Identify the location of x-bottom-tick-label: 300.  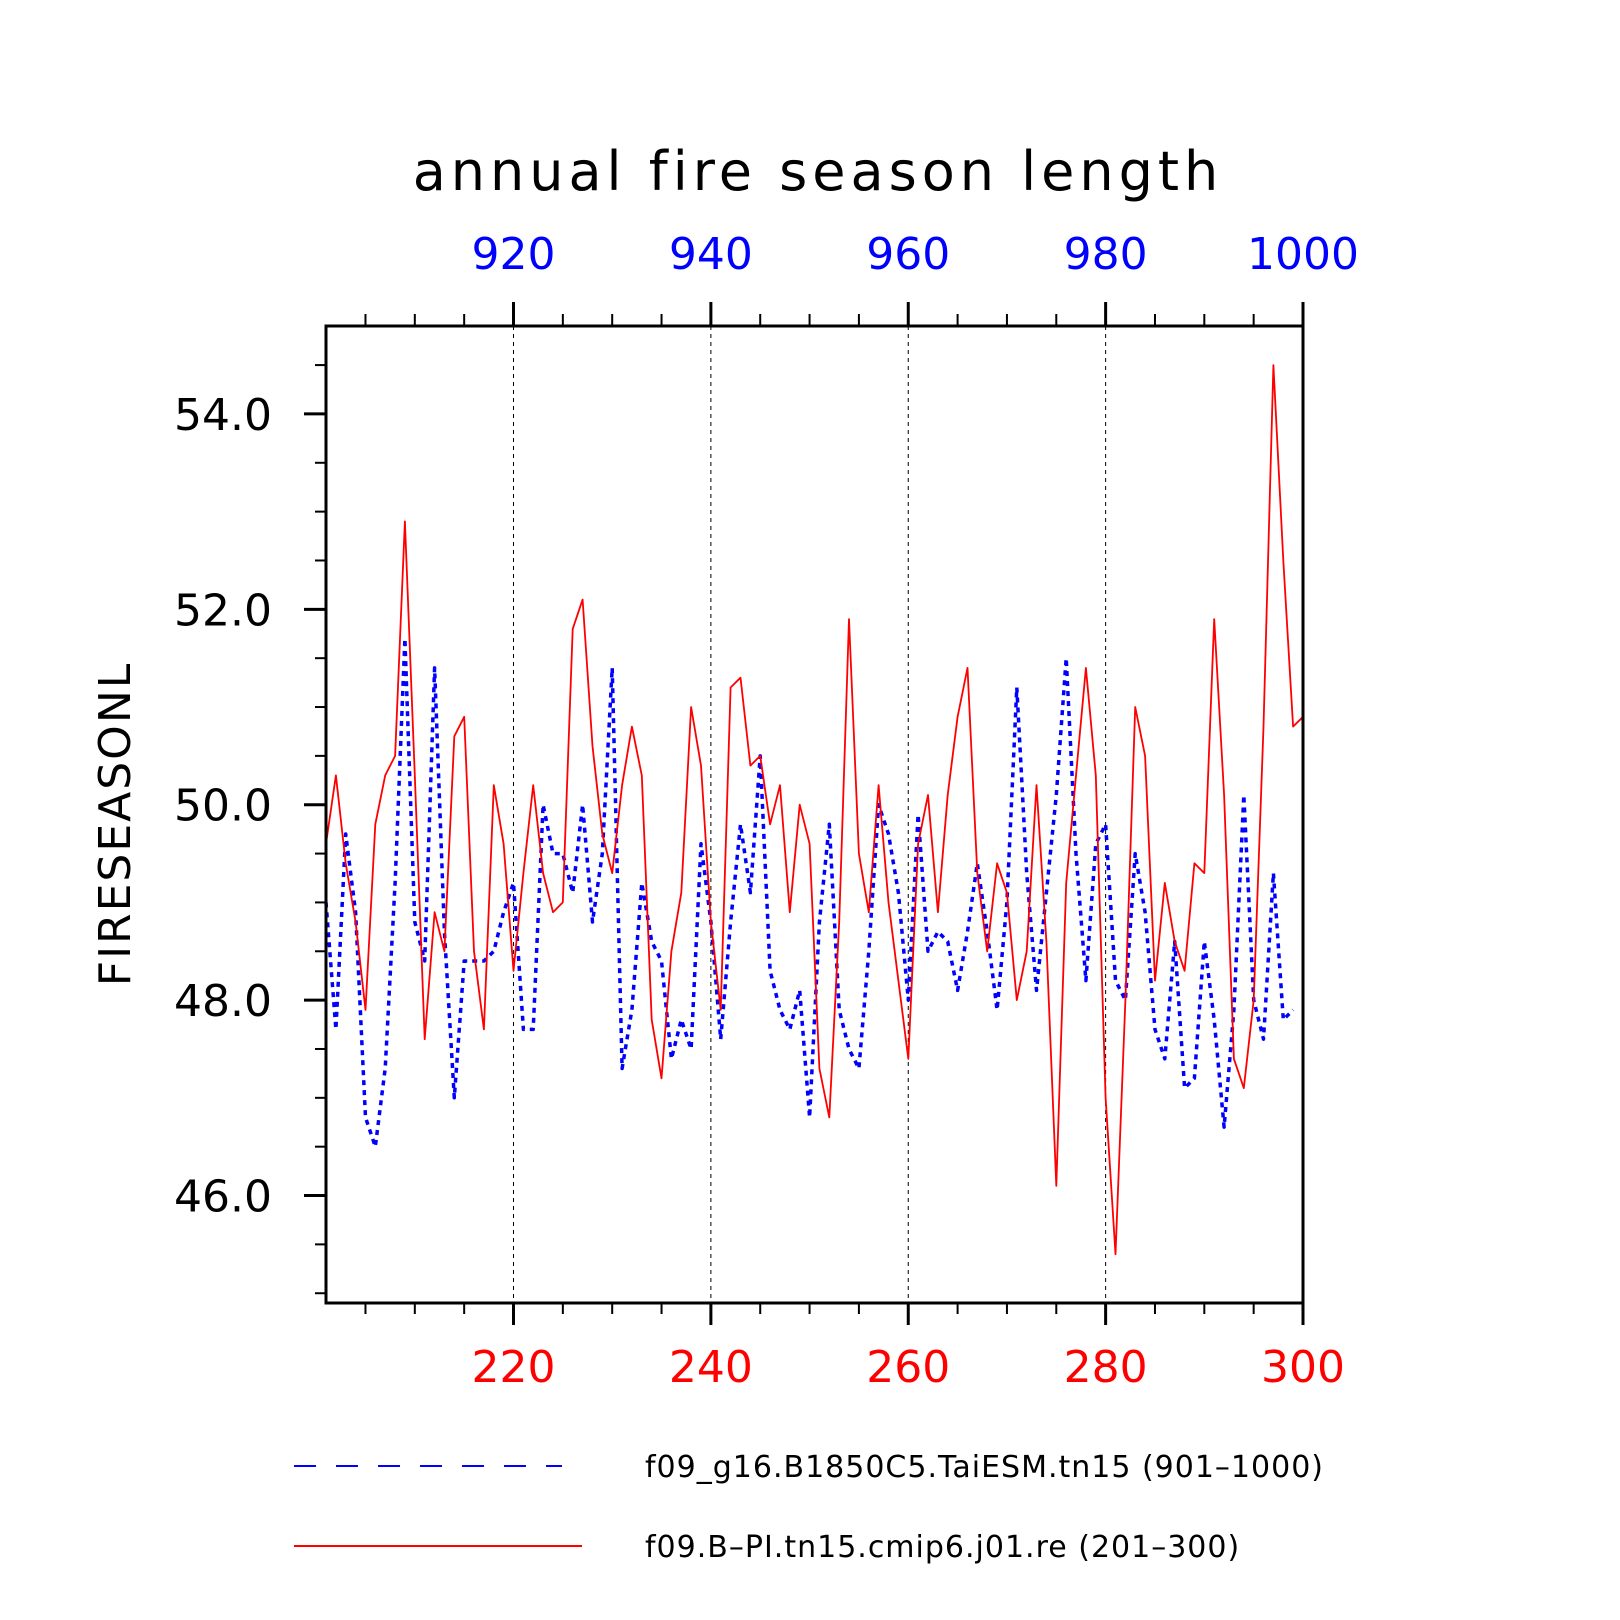
(1303, 1367).